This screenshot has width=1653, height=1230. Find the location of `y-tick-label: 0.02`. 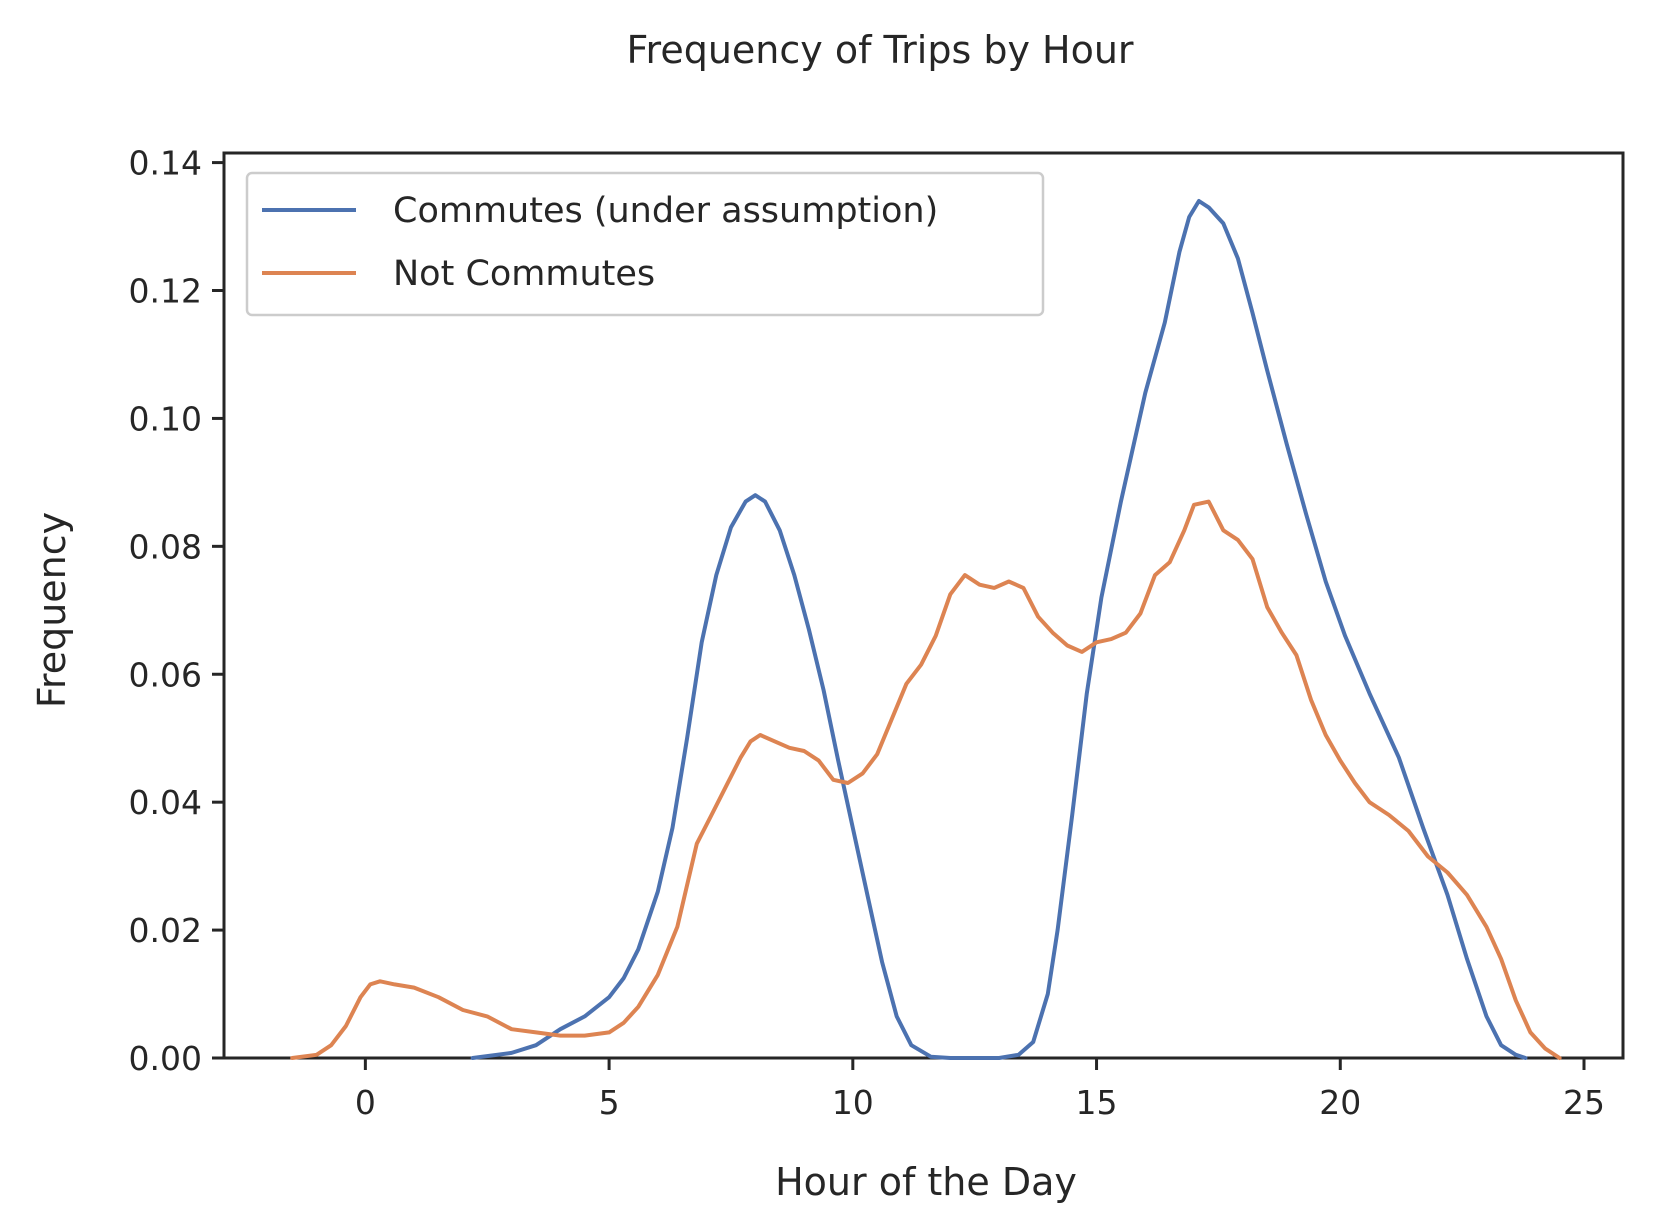

y-tick-label: 0.02 is located at coordinates (165, 930).